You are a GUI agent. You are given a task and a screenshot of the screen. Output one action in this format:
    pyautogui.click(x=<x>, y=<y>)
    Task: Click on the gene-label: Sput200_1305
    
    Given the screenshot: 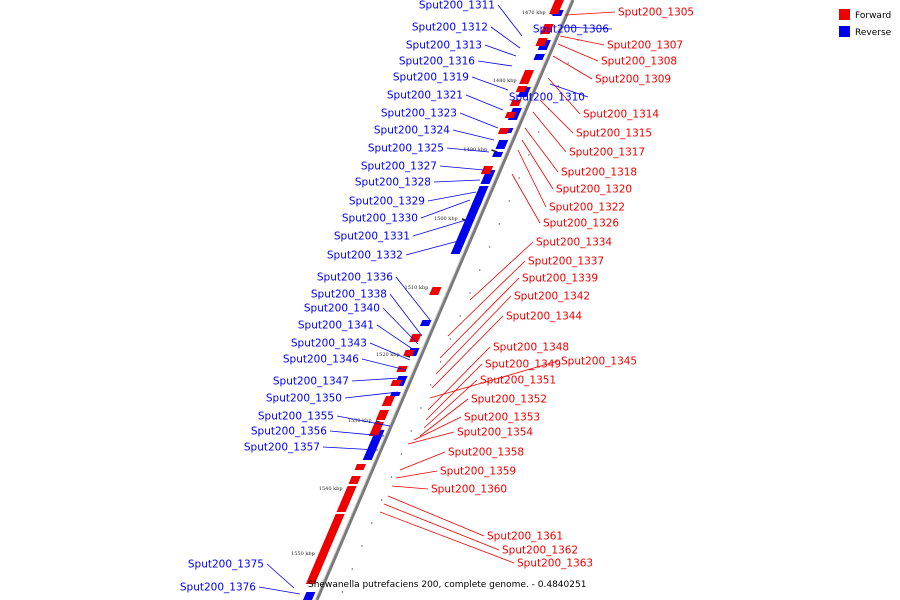 What is the action you would take?
    pyautogui.click(x=656, y=13)
    